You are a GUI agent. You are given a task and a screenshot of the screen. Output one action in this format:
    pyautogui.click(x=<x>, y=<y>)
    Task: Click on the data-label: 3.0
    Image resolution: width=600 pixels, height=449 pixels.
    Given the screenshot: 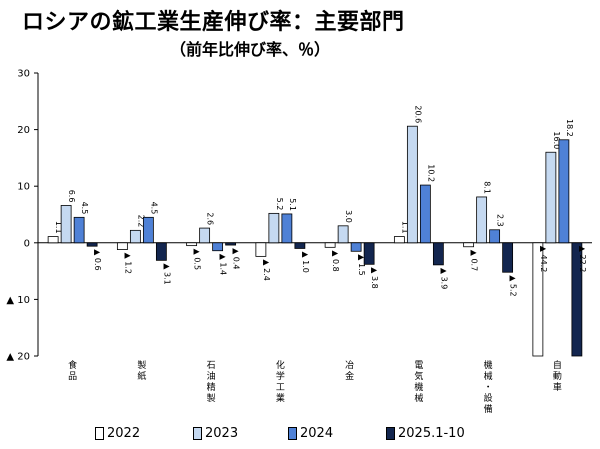 What is the action you would take?
    pyautogui.click(x=348, y=216)
    